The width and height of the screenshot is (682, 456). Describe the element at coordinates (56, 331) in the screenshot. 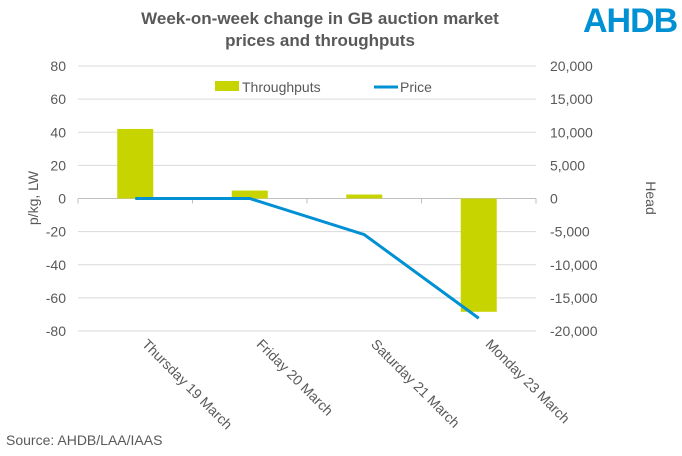

I see `y-tick-label: -80` at that location.